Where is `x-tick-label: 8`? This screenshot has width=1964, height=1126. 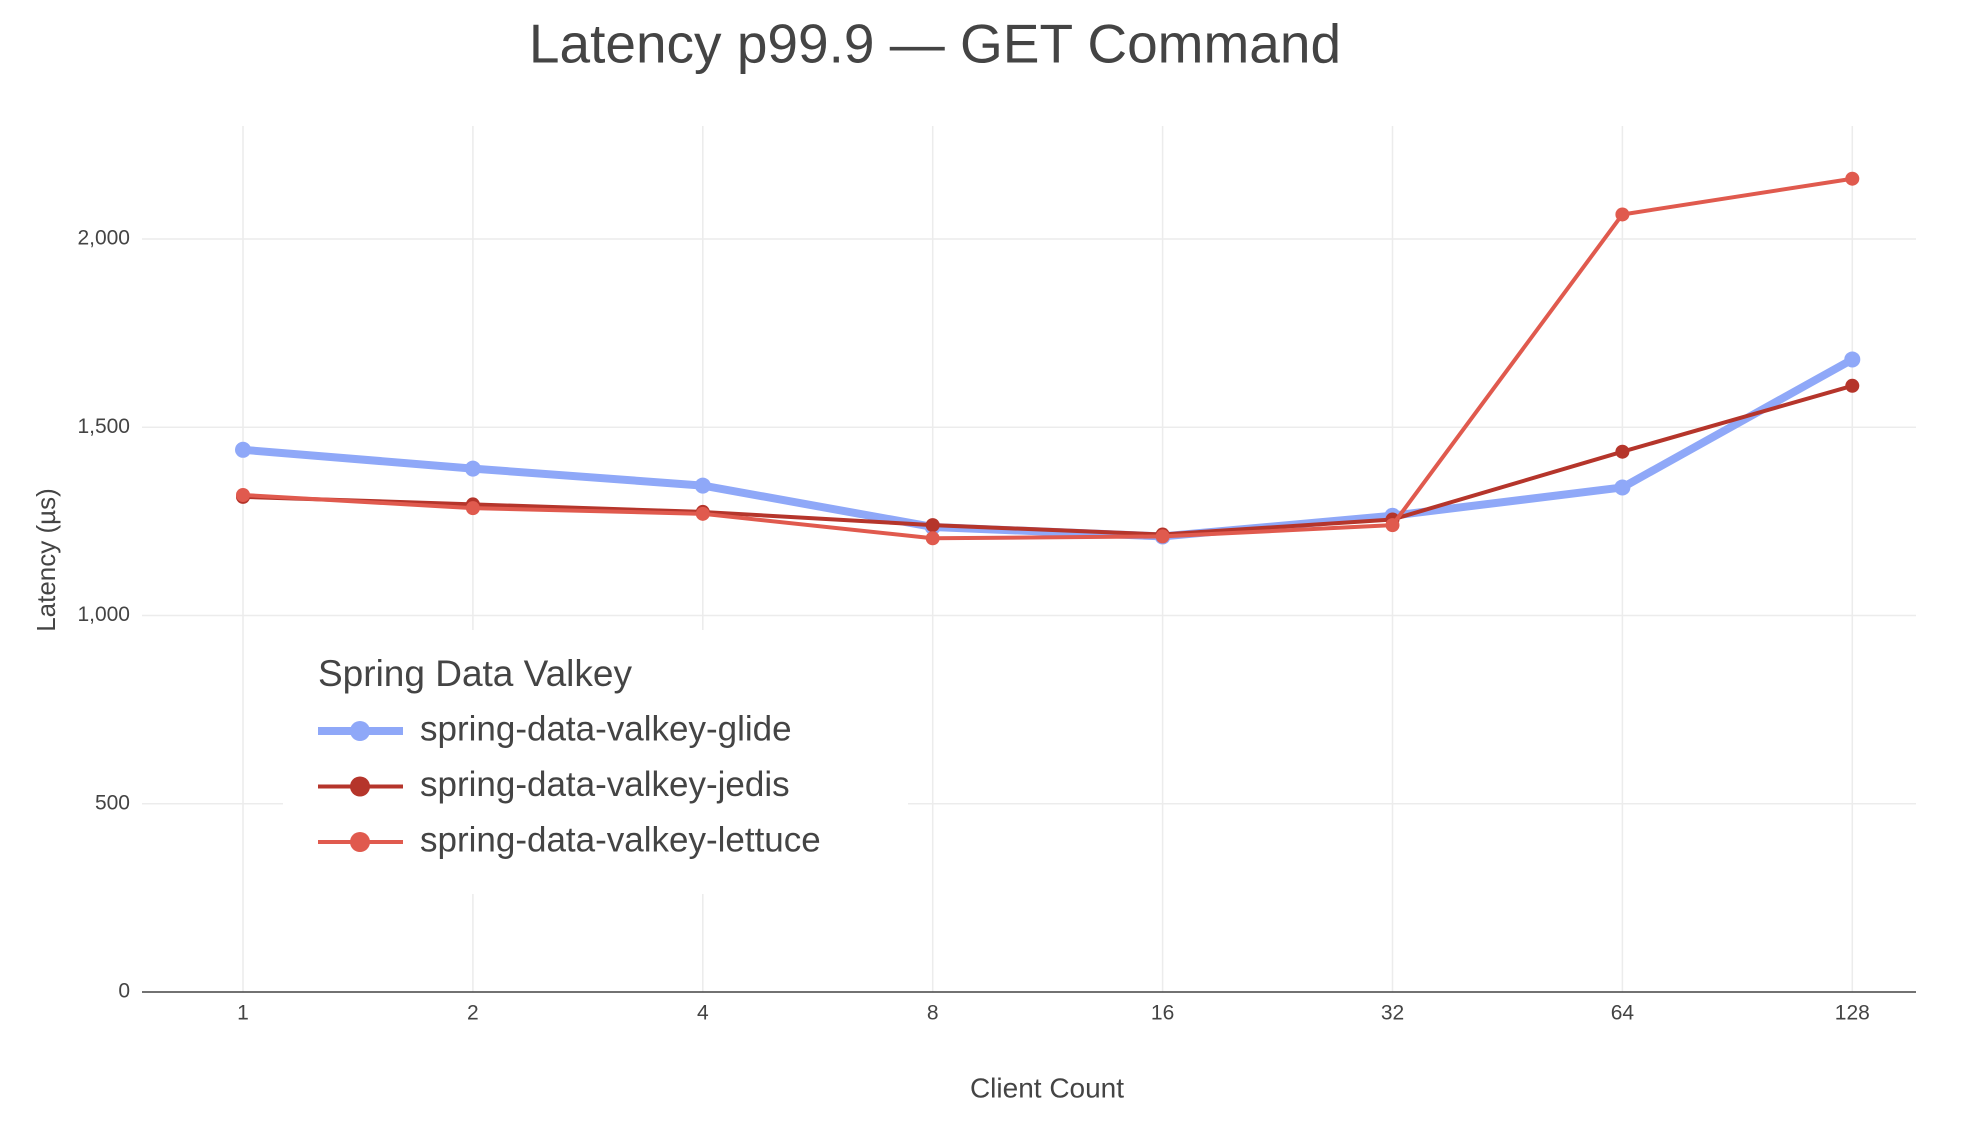
x-tick-label: 8 is located at coordinates (933, 1013).